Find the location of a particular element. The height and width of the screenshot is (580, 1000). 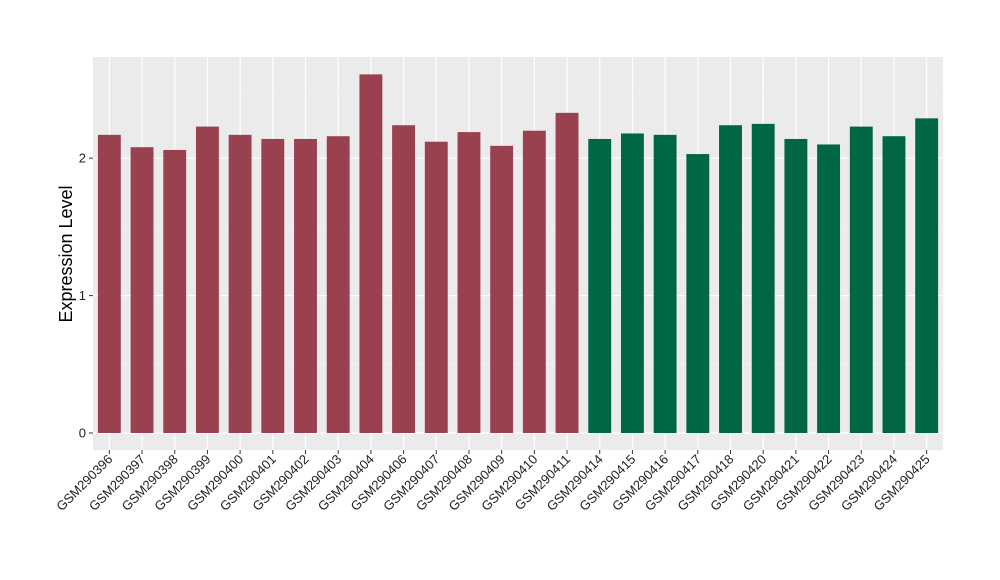

bar-GSM290424 is located at coordinates (894, 284).